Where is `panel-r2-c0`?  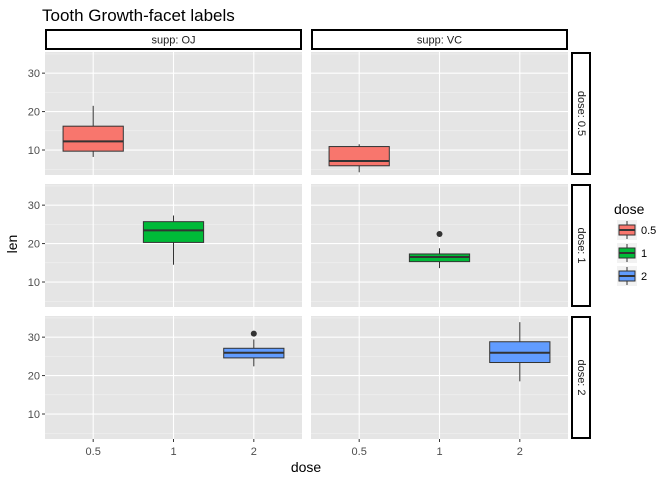
panel-r2-c0 is located at coordinates (173, 377).